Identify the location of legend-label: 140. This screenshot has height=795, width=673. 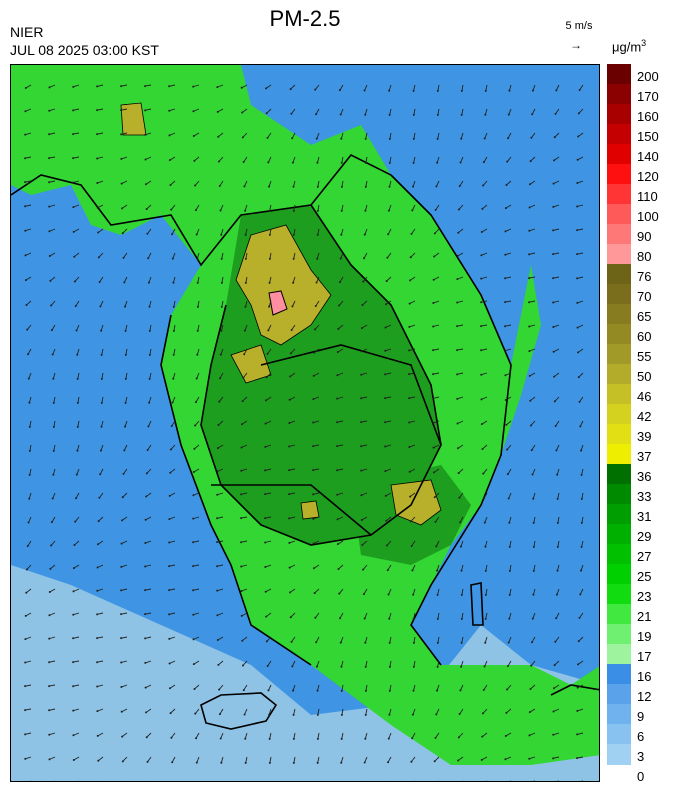
(648, 156).